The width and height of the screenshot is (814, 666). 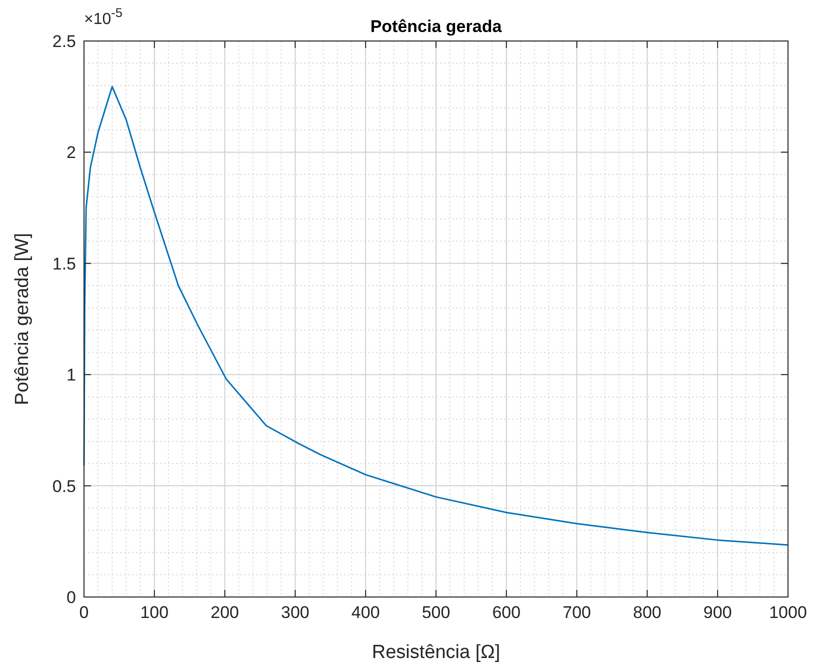 I want to click on text: ×10$^{-5}$, so click(x=103, y=16).